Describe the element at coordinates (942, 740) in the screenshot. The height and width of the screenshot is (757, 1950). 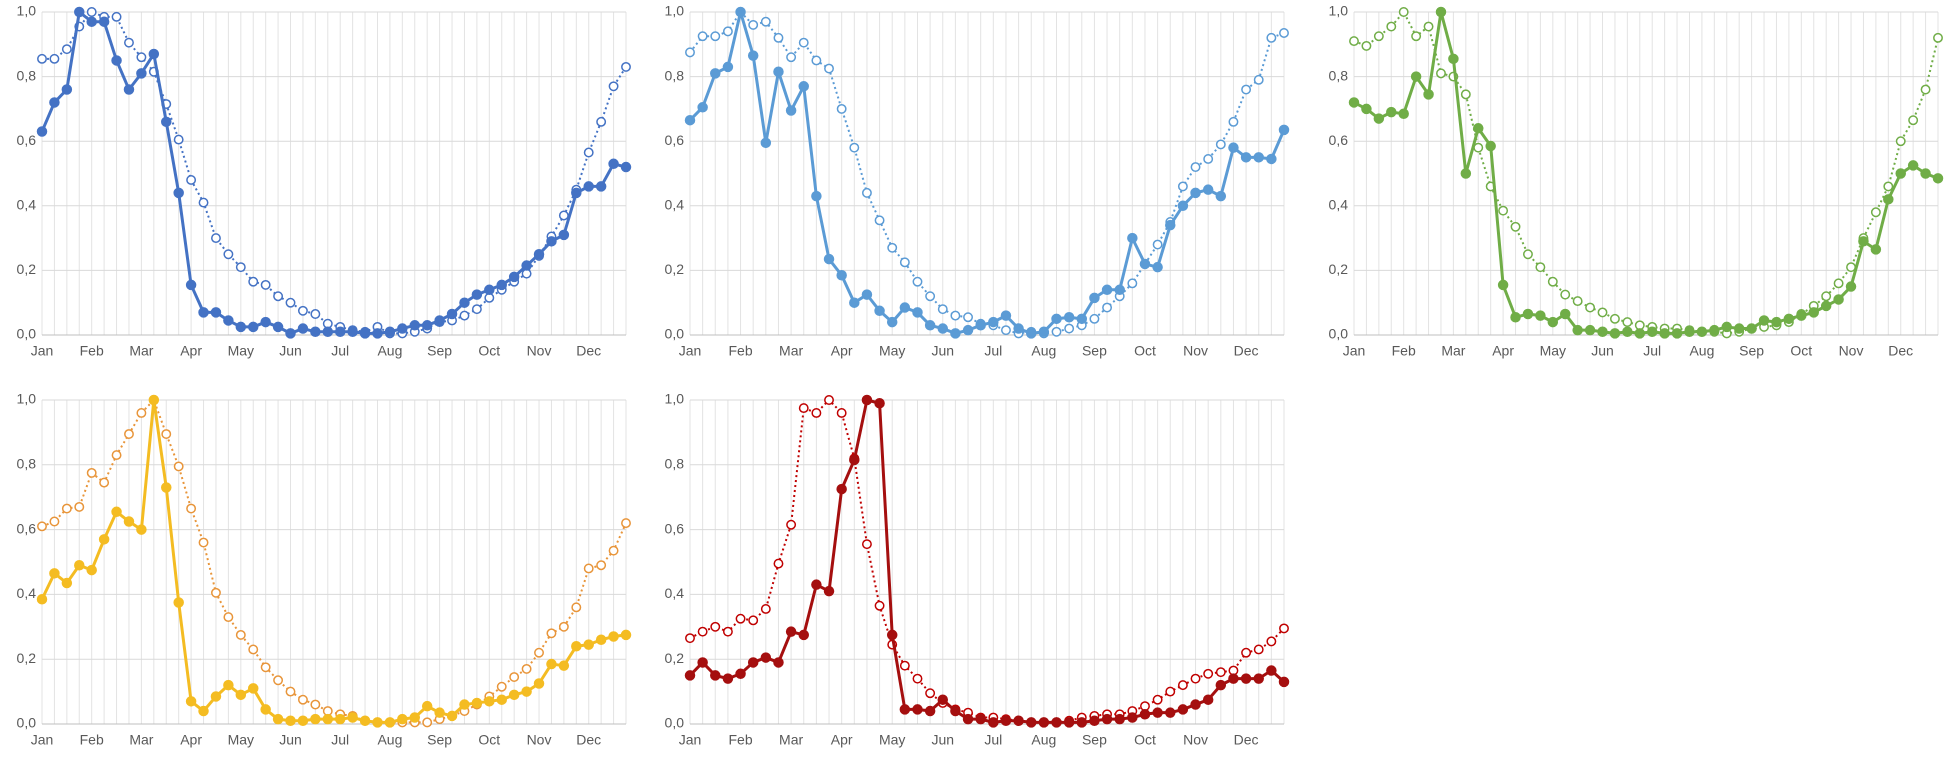
I see `x-tick-label: Jun` at that location.